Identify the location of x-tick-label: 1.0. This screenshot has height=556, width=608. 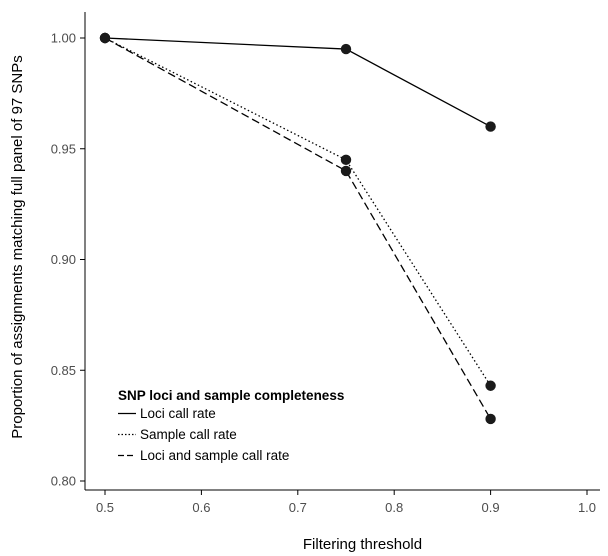
(587, 507).